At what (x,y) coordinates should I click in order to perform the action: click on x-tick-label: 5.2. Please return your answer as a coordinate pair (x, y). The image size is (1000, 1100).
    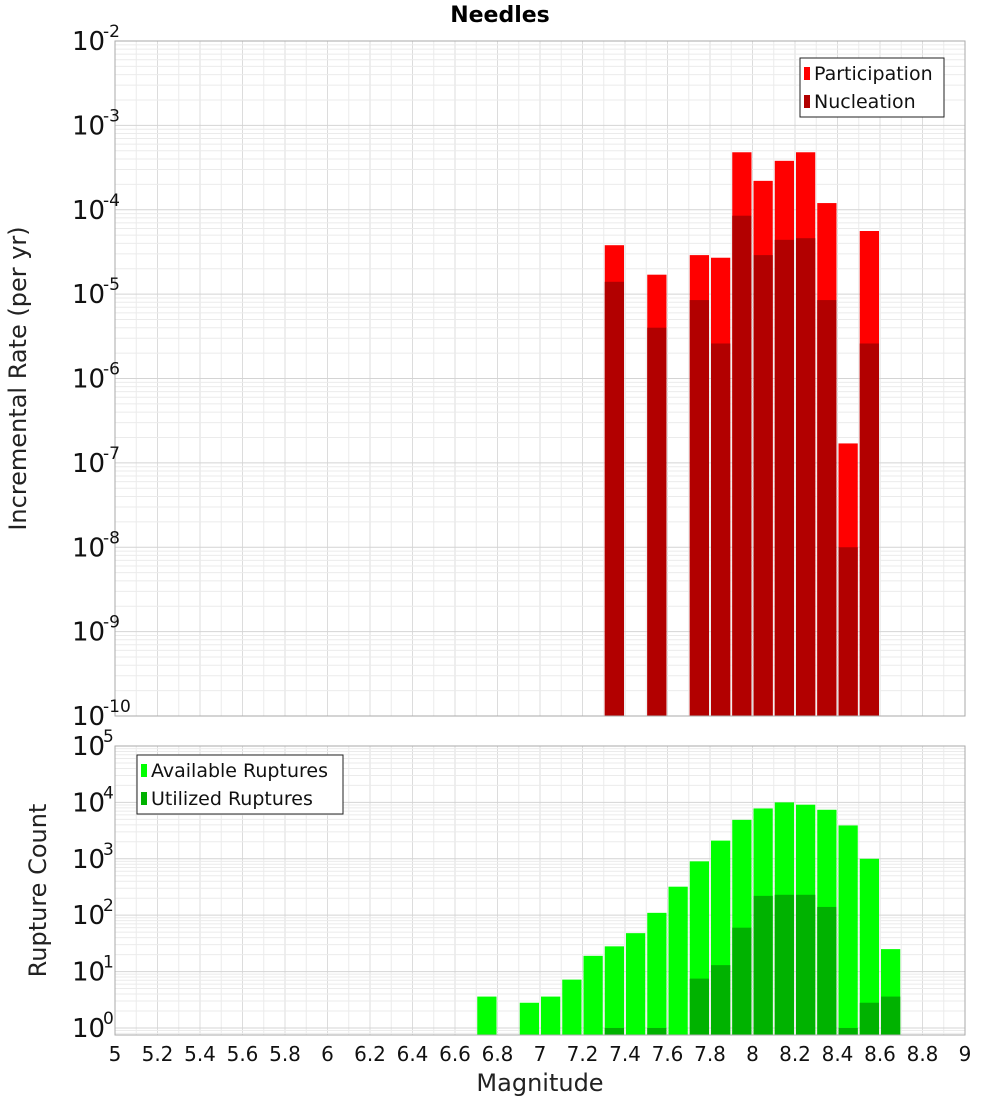
    Looking at the image, I should click on (158, 1054).